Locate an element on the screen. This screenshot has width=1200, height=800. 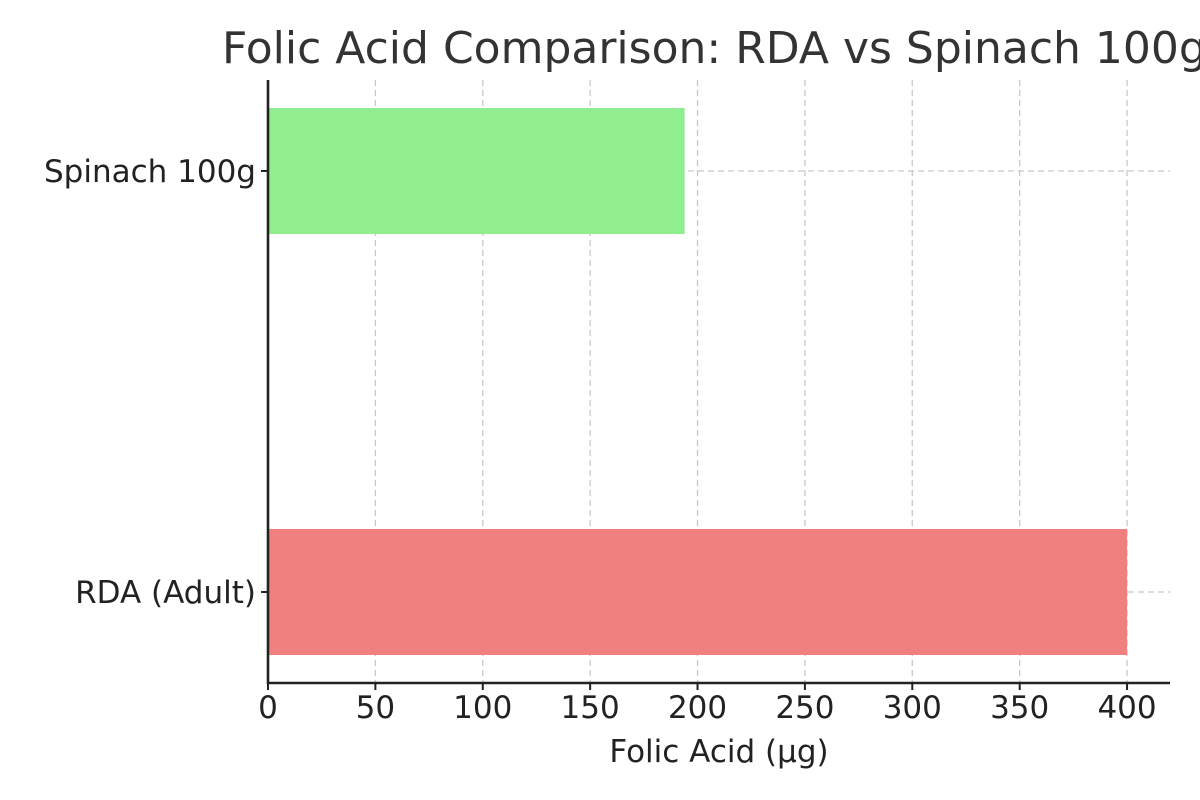
x-tick-label: 100 is located at coordinates (482, 708).